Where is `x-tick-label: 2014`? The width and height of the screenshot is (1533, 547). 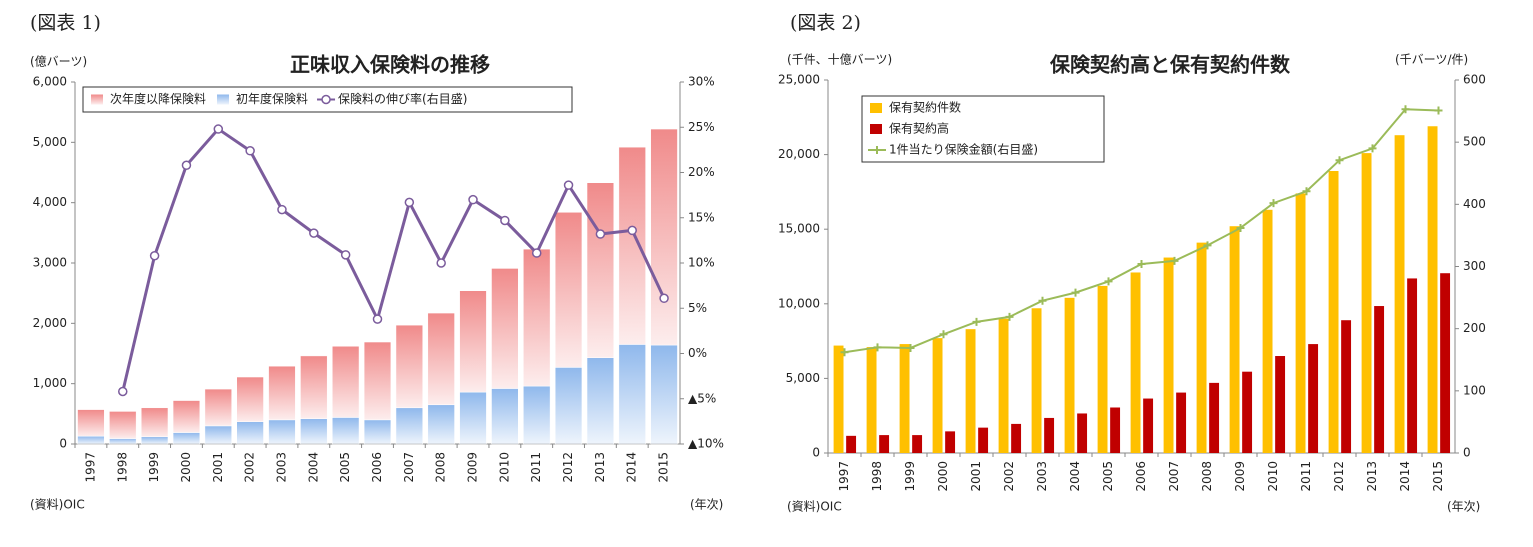 x-tick-label: 2014 is located at coordinates (1405, 476).